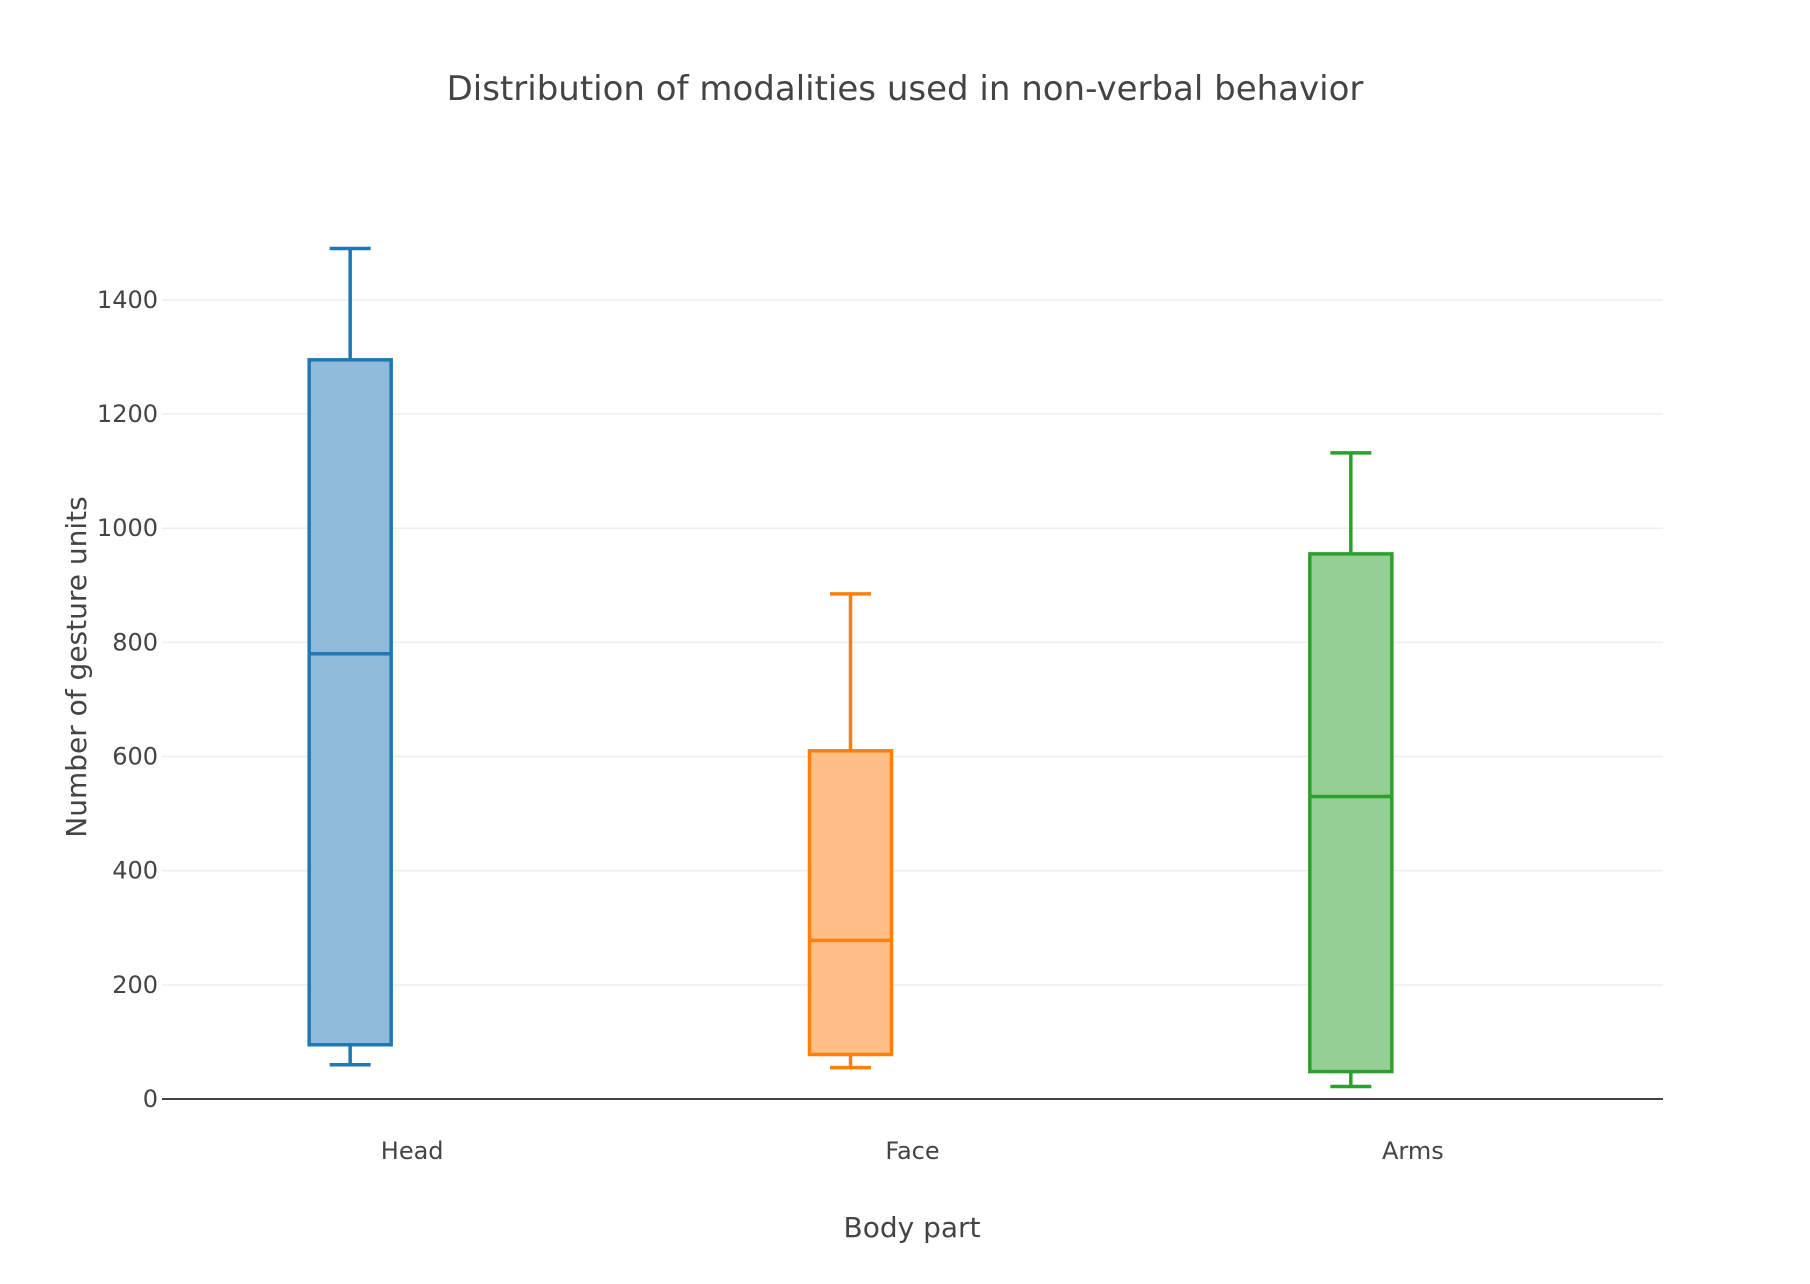 Image resolution: width=1810 pixels, height=1284 pixels. Describe the element at coordinates (850, 903) in the screenshot. I see `iqr-box-face` at that location.